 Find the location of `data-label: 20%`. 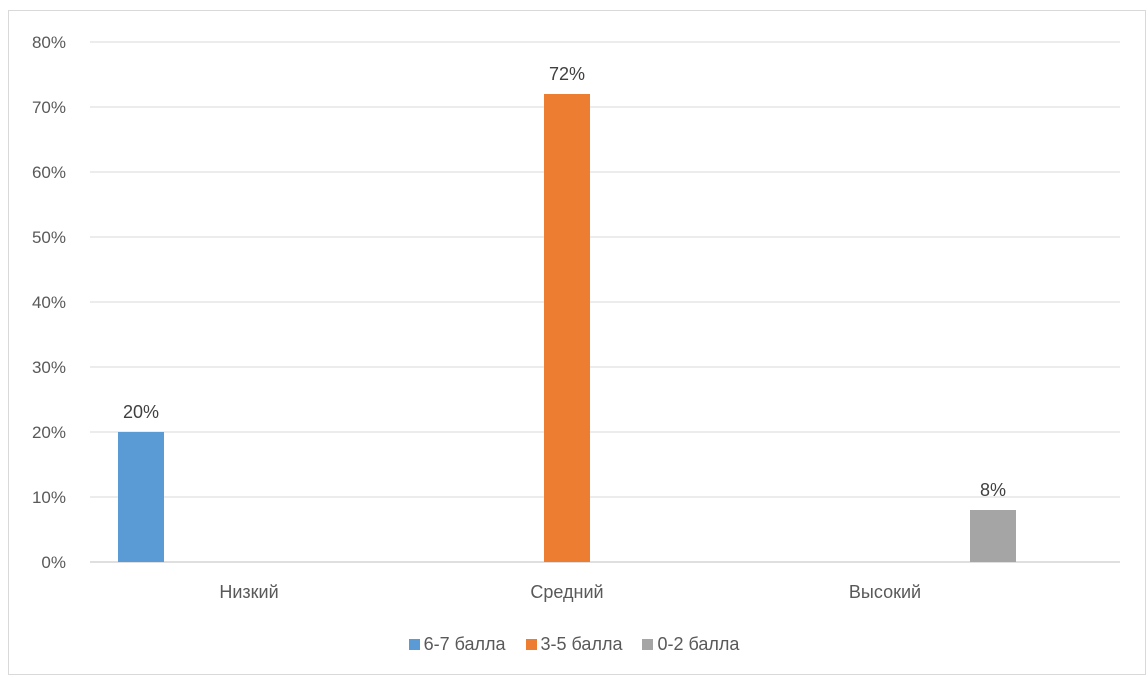

data-label: 20% is located at coordinates (141, 412).